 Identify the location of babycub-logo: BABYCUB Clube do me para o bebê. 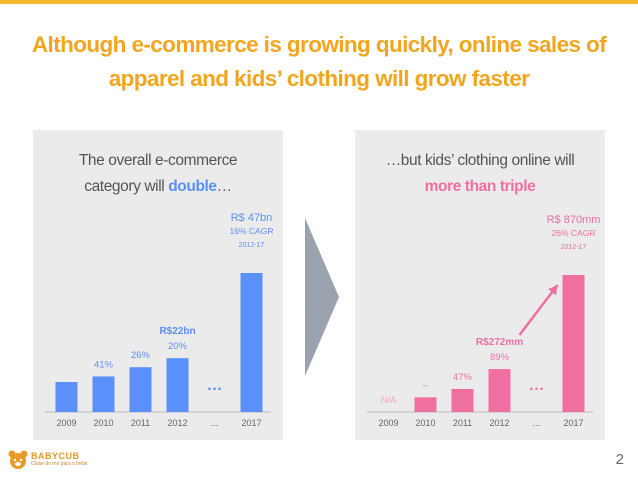
(65, 460).